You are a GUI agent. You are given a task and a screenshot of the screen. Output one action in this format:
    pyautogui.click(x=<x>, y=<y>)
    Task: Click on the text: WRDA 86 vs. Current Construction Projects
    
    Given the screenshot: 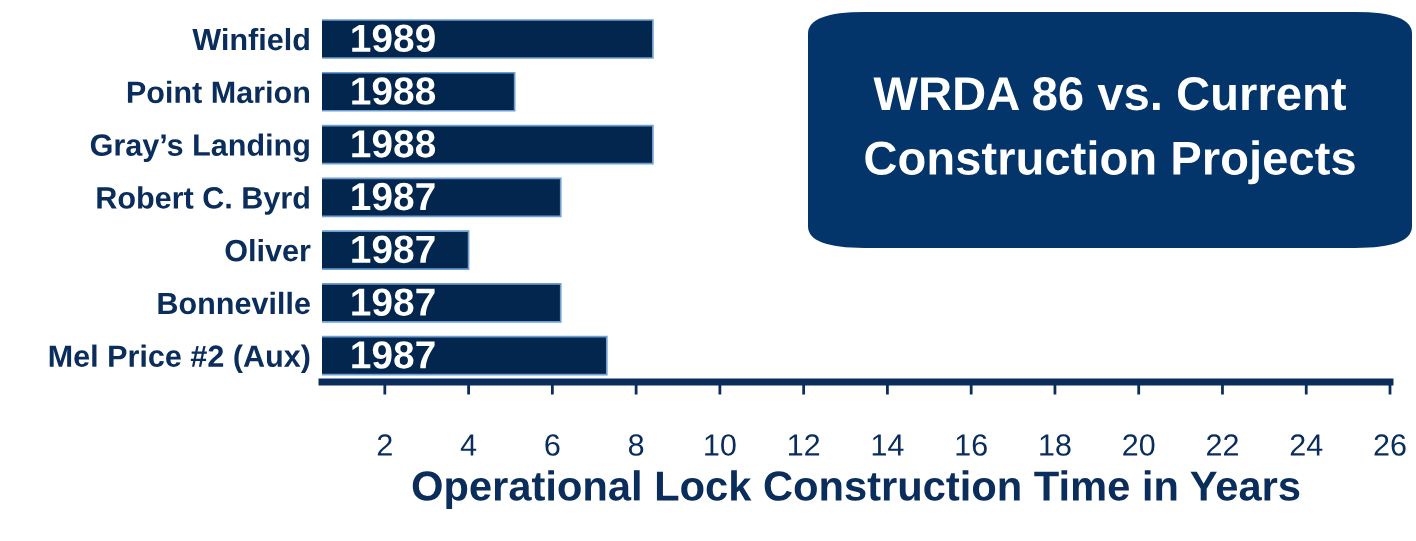 What is the action you would take?
    pyautogui.click(x=1110, y=130)
    